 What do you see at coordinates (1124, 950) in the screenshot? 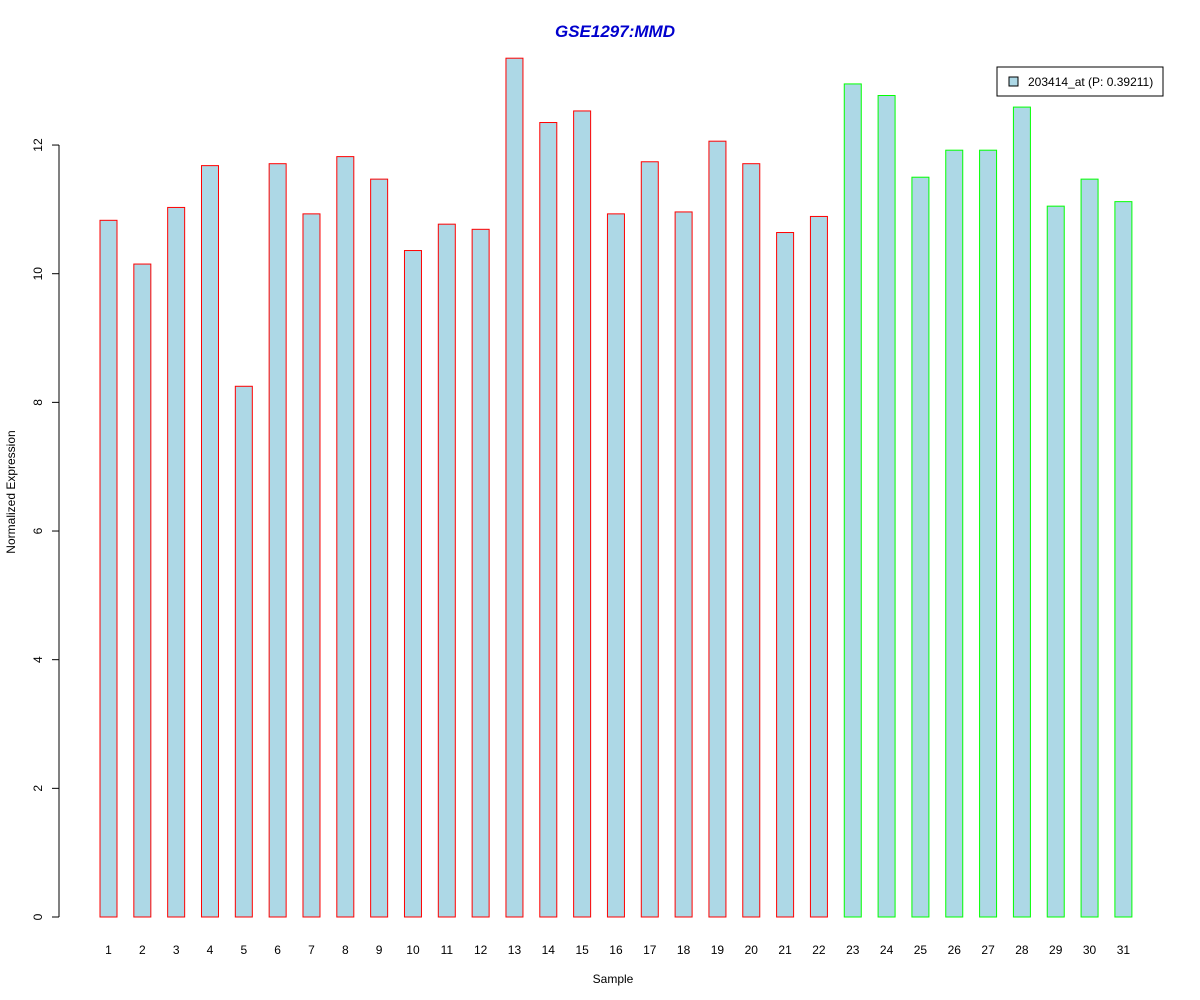
I see `x-tick-label: 31` at bounding box center [1124, 950].